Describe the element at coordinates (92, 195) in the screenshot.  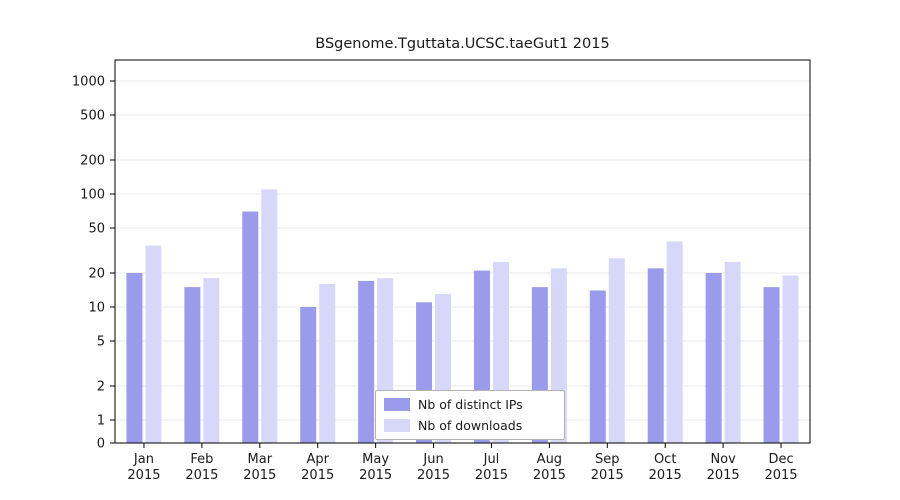
I see `y-tick-label: 100` at that location.